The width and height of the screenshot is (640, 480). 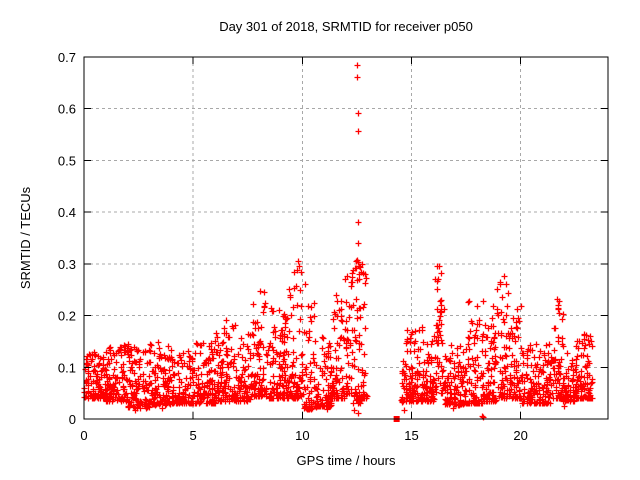 I want to click on y-tick-label: 0.3, so click(x=67, y=264).